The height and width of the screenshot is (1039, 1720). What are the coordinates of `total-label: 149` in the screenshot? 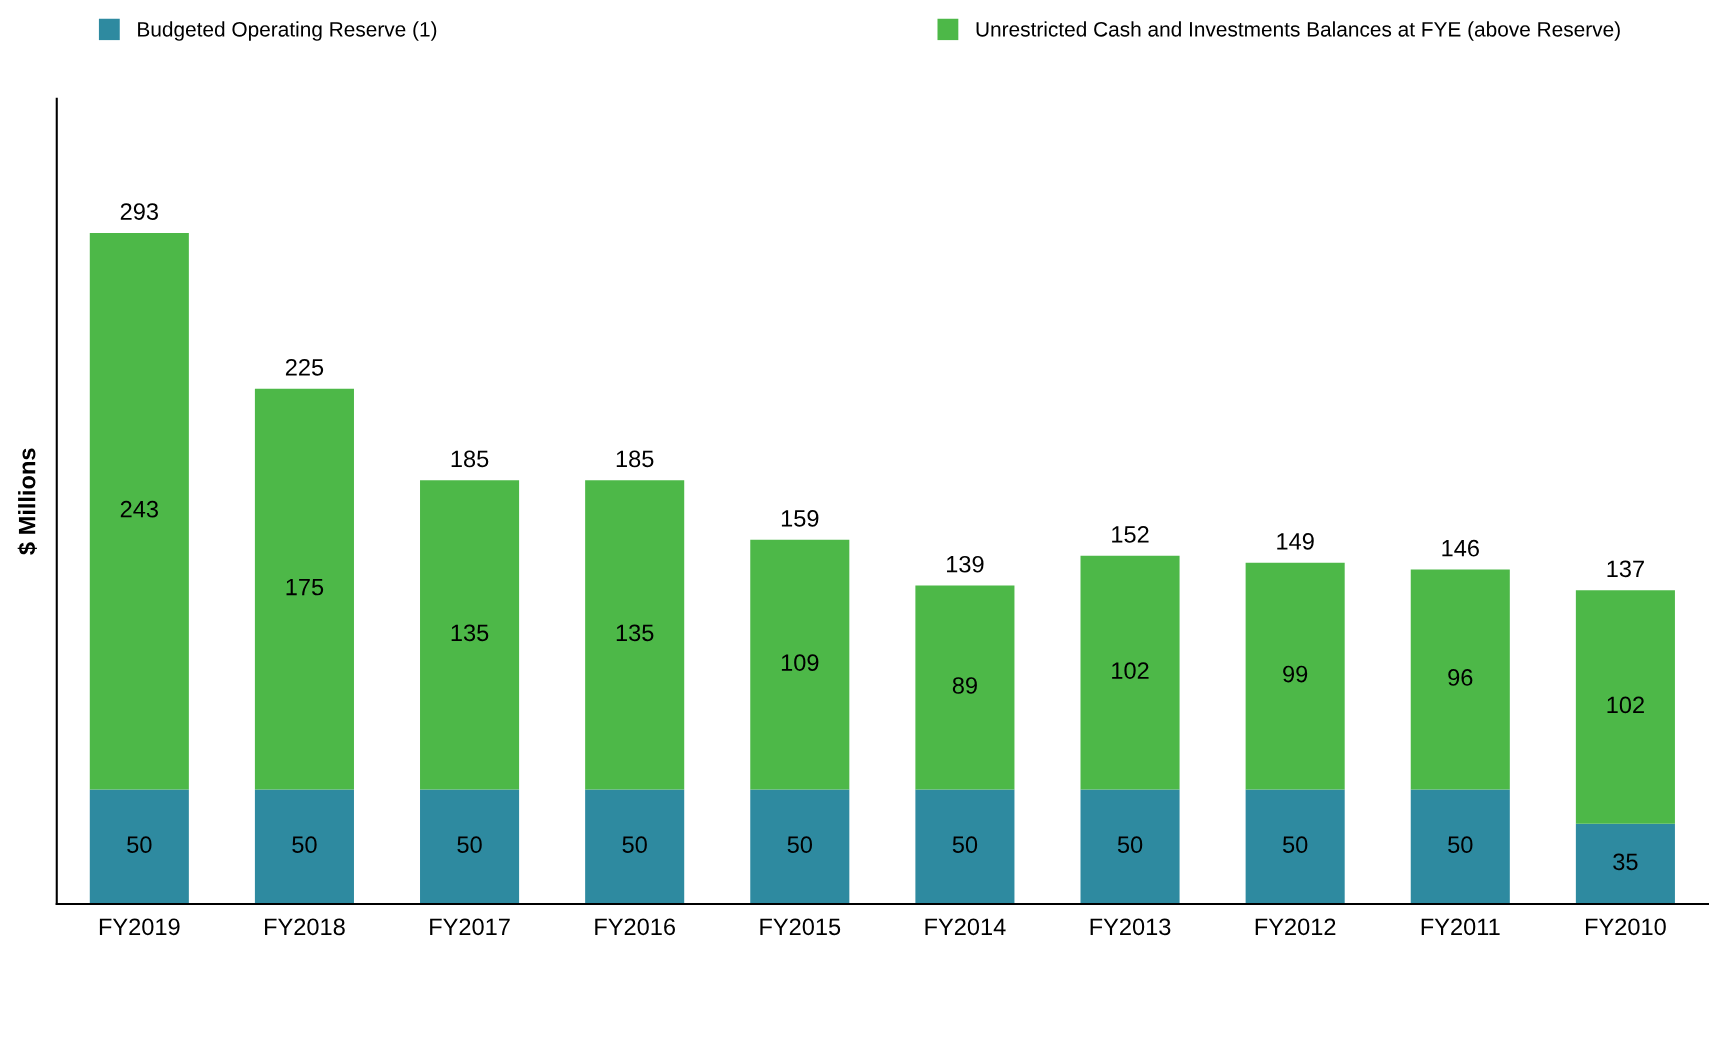 It's located at (1295, 541).